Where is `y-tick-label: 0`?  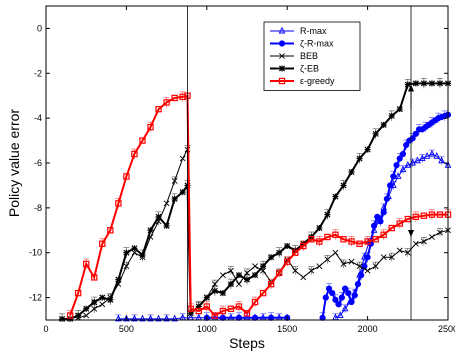
y-tick-label: 0 is located at coordinates (39, 28).